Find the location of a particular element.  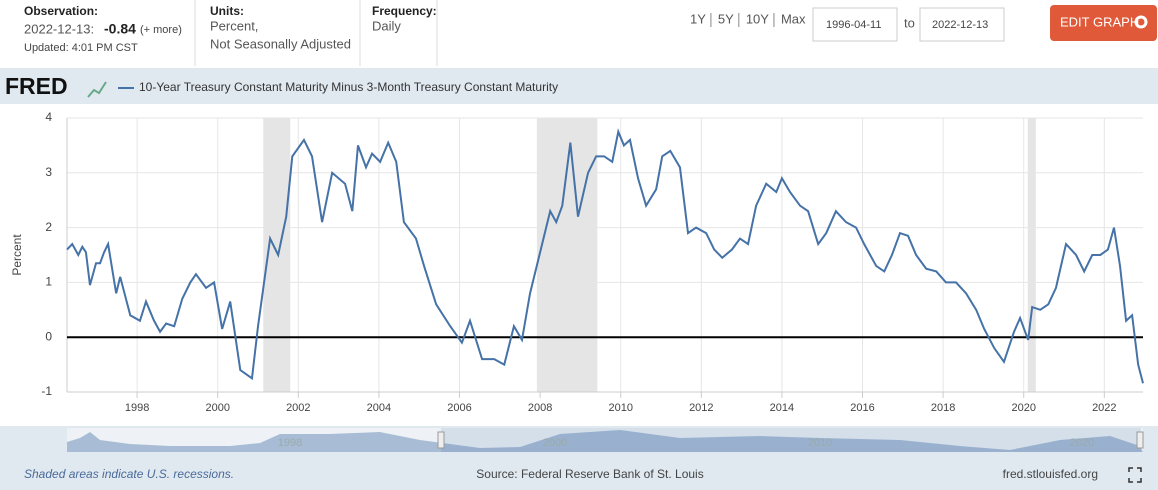

x-tick-label: 2002 is located at coordinates (298, 408).